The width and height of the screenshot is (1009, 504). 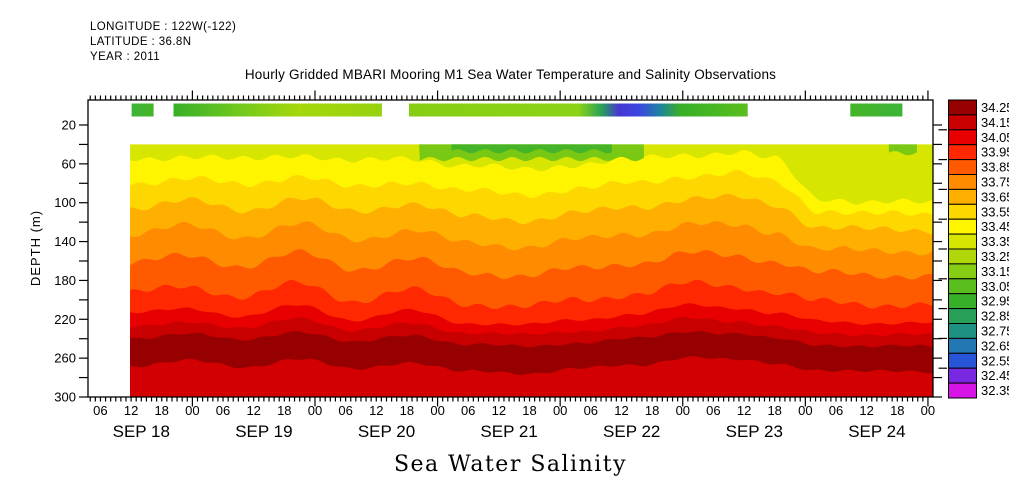 What do you see at coordinates (995, 330) in the screenshot?
I see `colorbar-tick-label: 32.75` at bounding box center [995, 330].